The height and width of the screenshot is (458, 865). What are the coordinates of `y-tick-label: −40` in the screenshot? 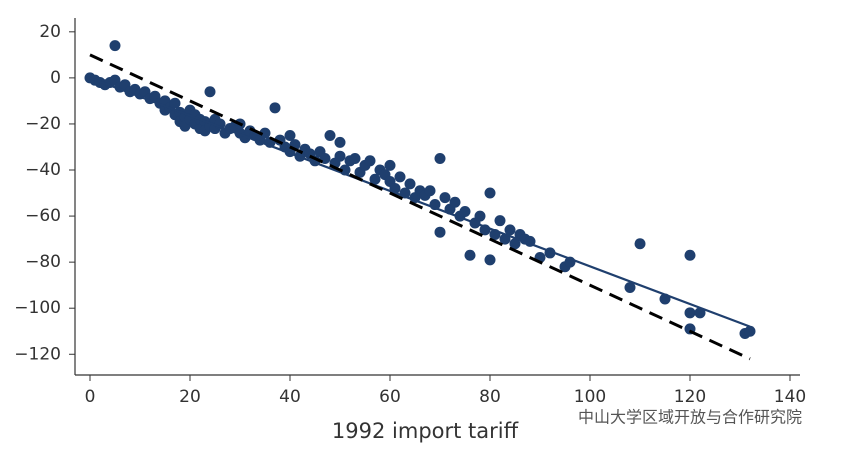 It's located at (43, 170).